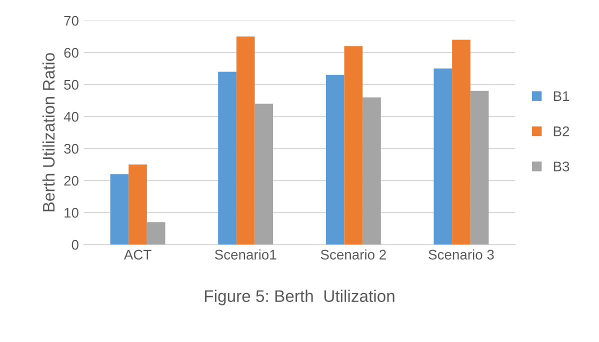 The height and width of the screenshot is (342, 599). Describe the element at coordinates (71, 21) in the screenshot. I see `y-tick-label: 70` at that location.